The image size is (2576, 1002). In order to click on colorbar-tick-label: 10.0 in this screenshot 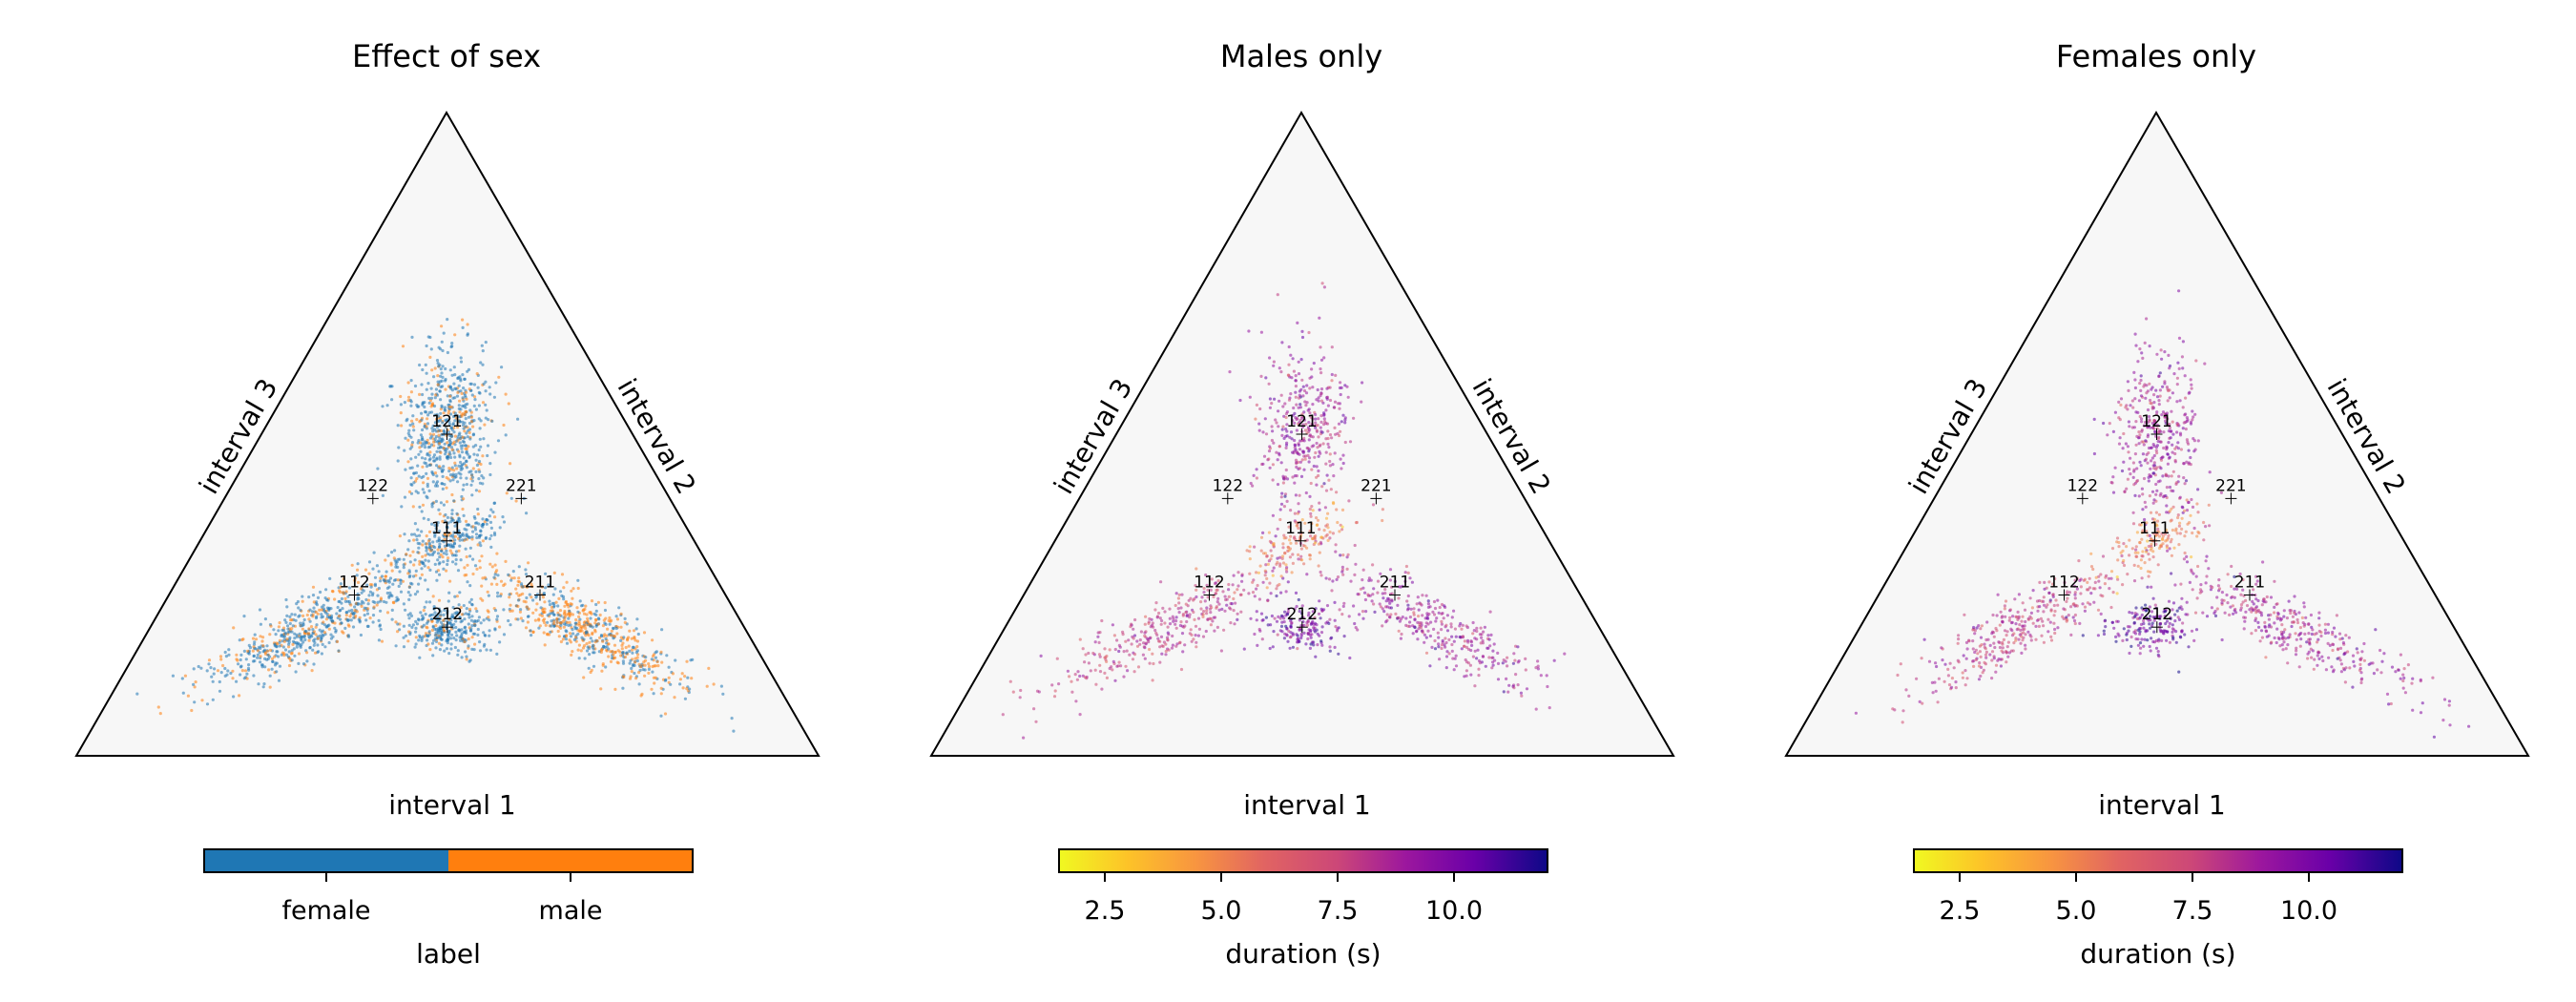, I will do `click(1454, 911)`.